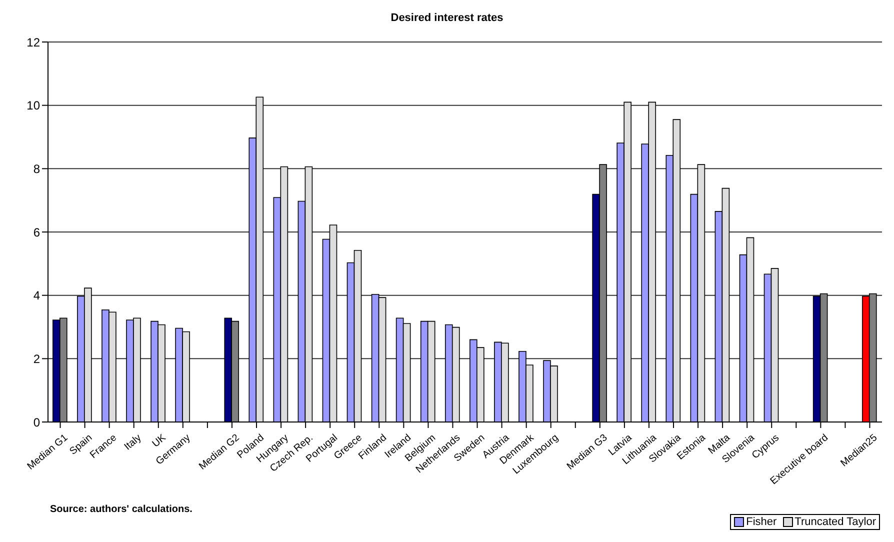 Image resolution: width=894 pixels, height=542 pixels. What do you see at coordinates (447, 18) in the screenshot?
I see `chart-title: Desired interest rates` at bounding box center [447, 18].